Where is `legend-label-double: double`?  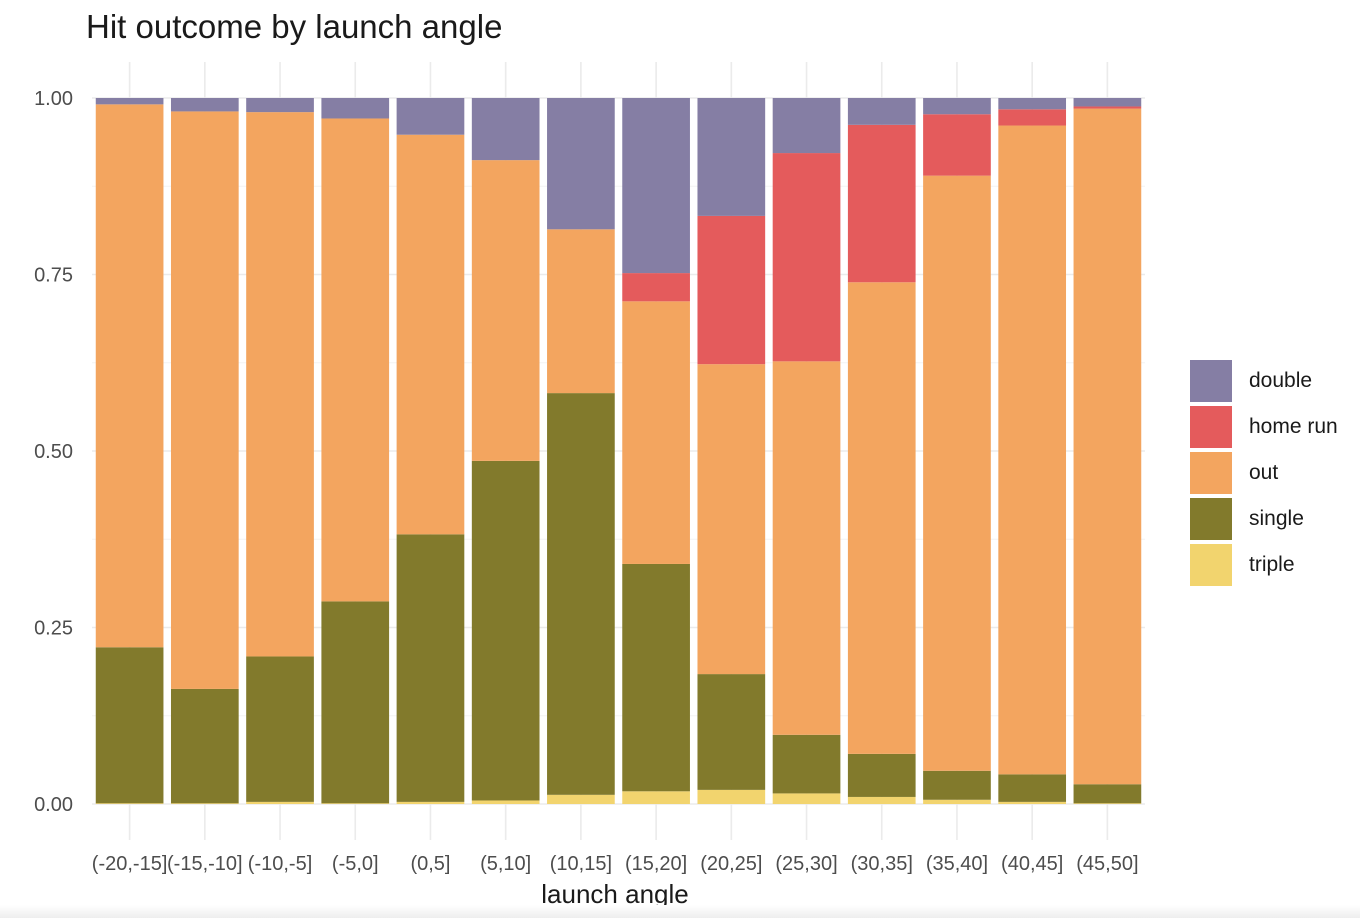 legend-label-double: double is located at coordinates (1281, 380).